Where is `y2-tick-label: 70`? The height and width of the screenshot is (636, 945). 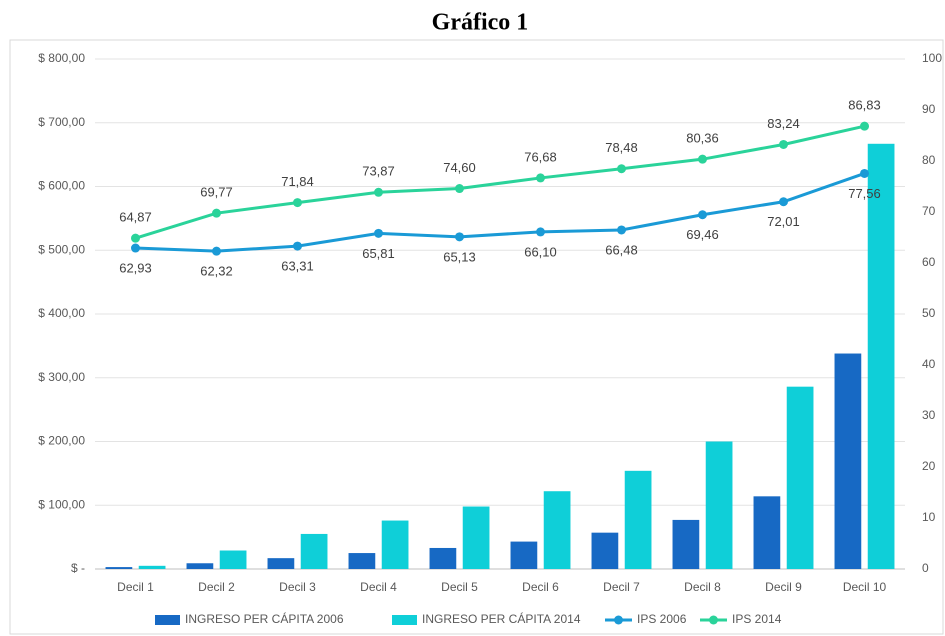 y2-tick-label: 70 is located at coordinates (929, 211).